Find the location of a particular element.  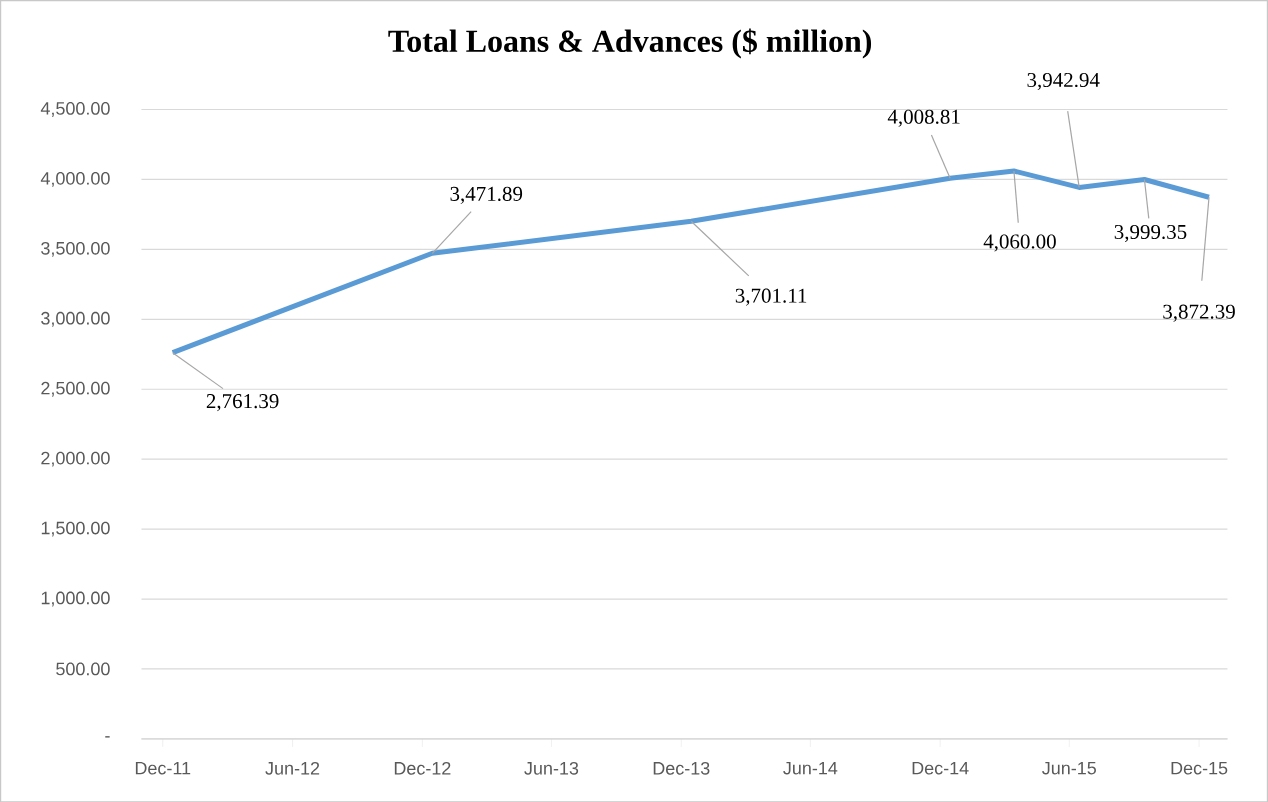

y-tick-label: 3,000.00 is located at coordinates (75, 319).